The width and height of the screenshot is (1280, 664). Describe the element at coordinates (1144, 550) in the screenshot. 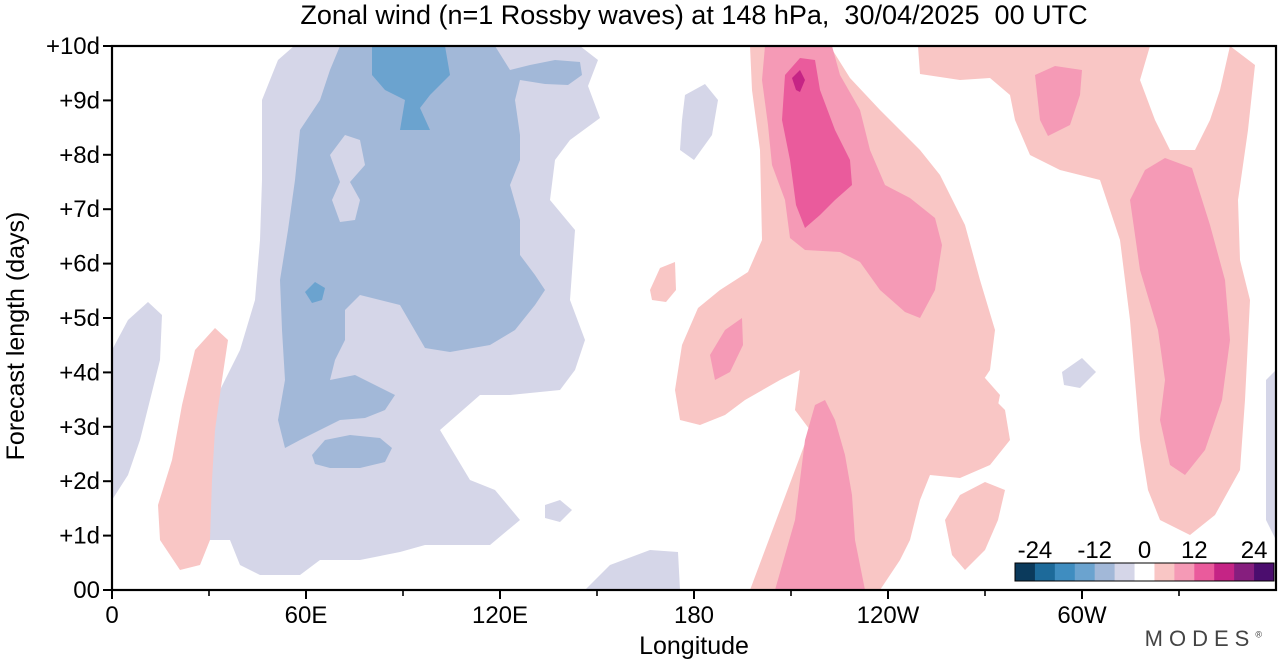

I see `colorbar-label: 0` at that location.